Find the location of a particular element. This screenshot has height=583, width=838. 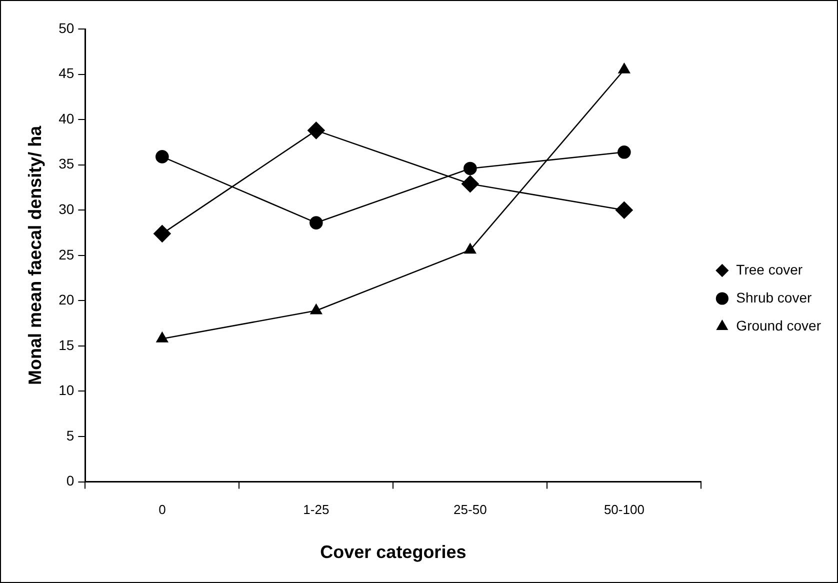

y-axis-title: Monal mean faecal density/ ha is located at coordinates (34, 254).